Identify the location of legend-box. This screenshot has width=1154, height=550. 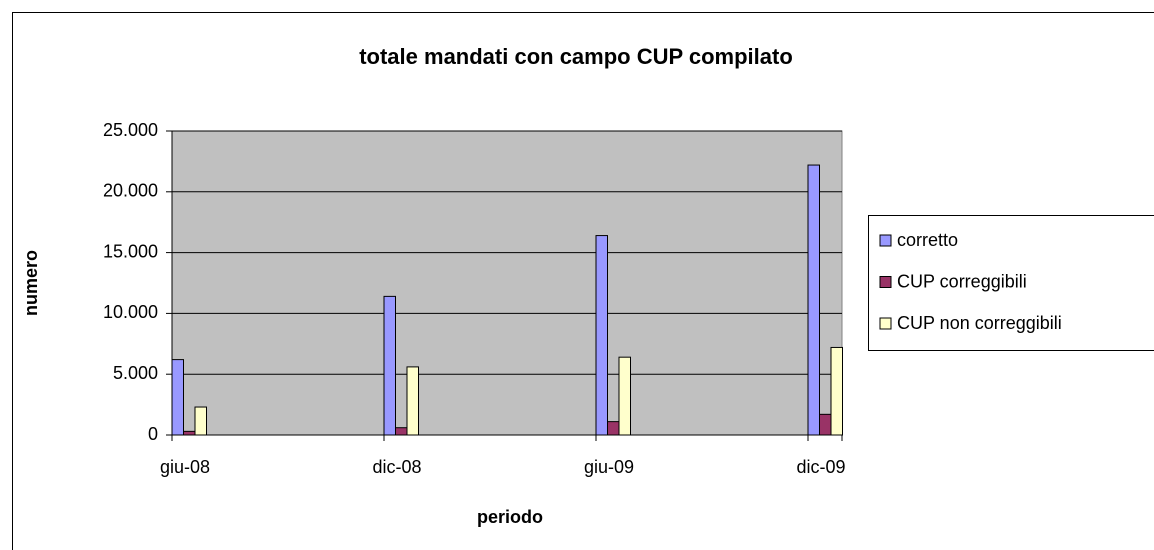
(1011, 283).